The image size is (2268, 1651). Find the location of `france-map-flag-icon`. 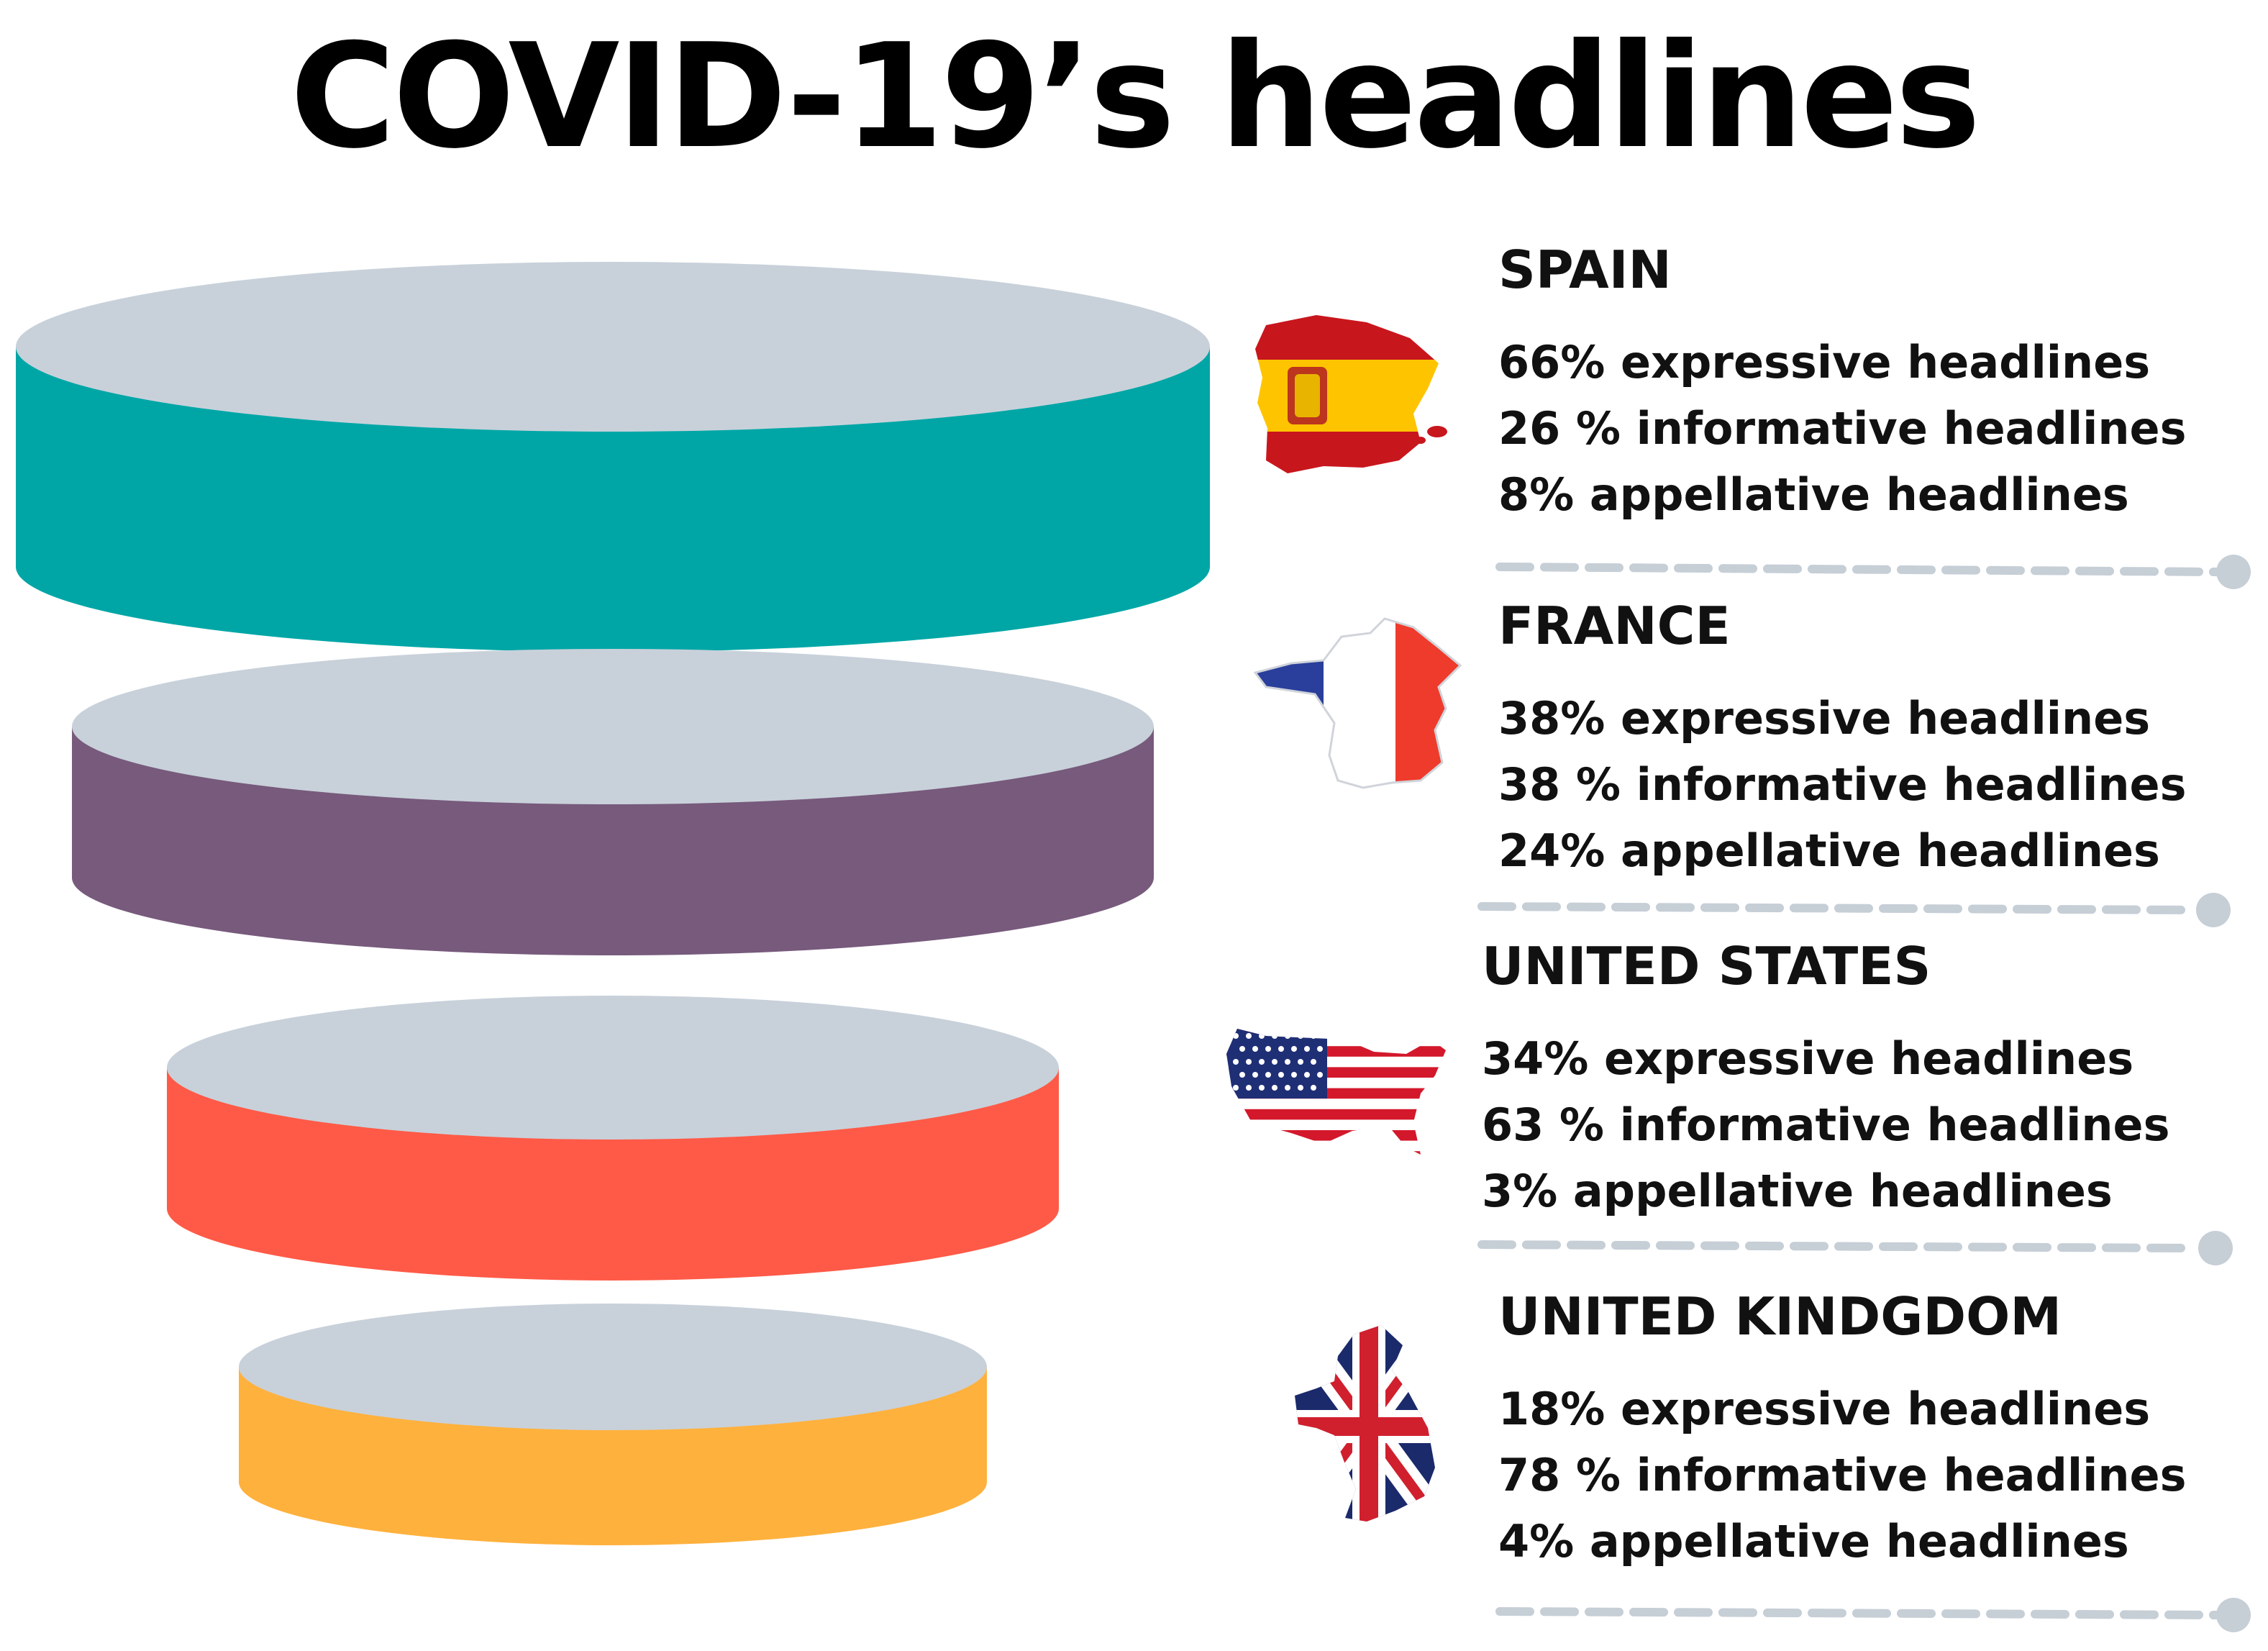

france-map-flag-icon is located at coordinates (1357, 703).